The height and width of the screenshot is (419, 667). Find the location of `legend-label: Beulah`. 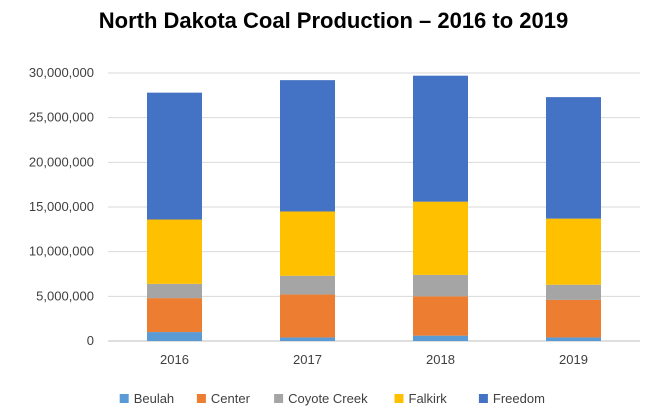

legend-label: Beulah is located at coordinates (154, 398).